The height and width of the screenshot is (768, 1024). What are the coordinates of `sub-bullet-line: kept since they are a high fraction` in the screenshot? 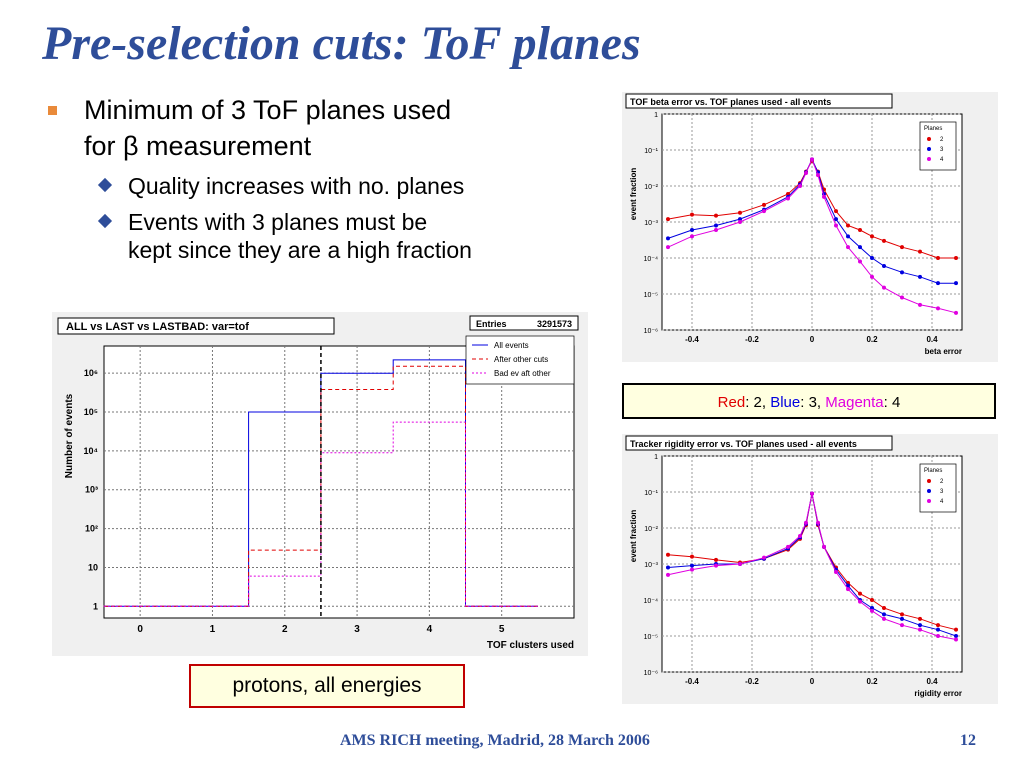 It's located at (300, 250).